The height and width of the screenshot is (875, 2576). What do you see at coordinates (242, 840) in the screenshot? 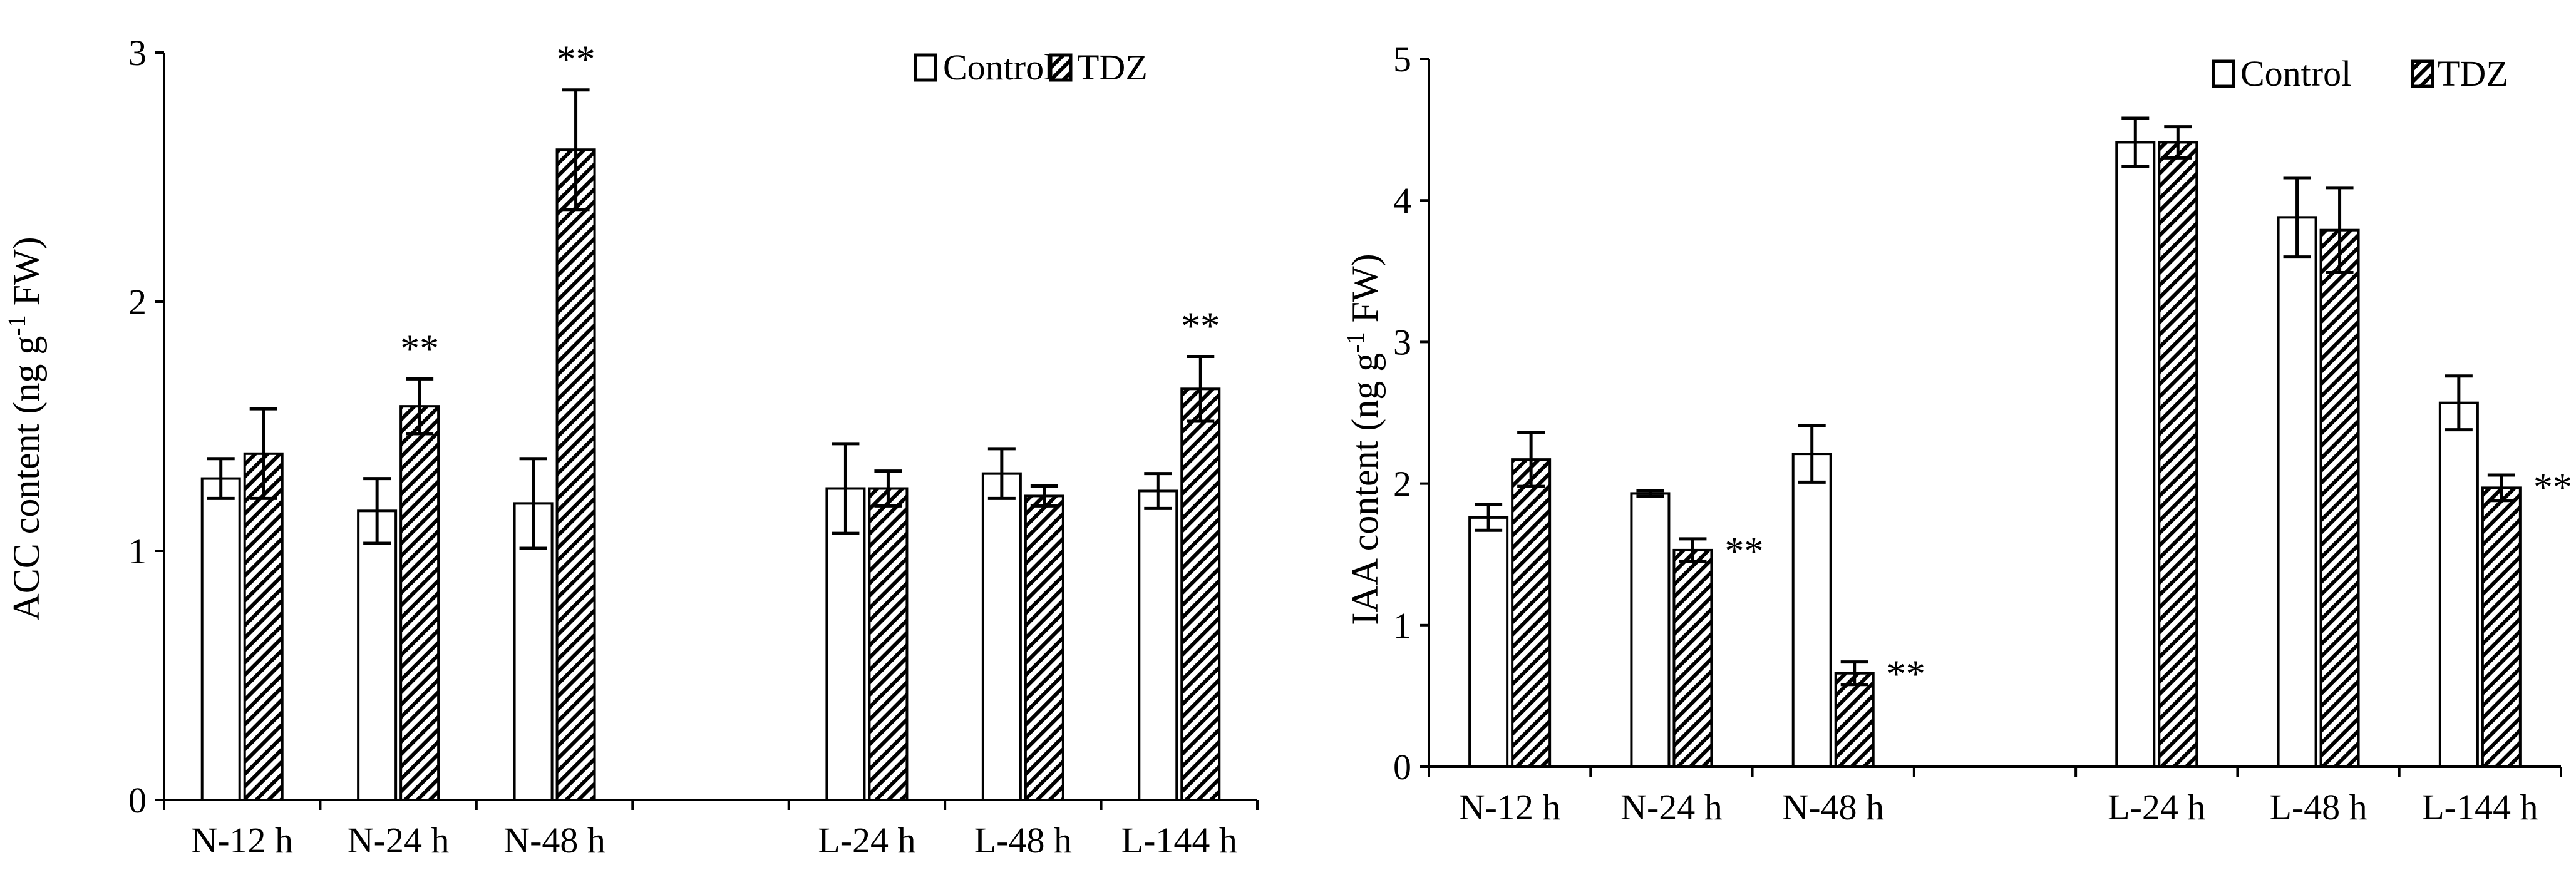
I see `acc-category-label: N-12 h` at bounding box center [242, 840].